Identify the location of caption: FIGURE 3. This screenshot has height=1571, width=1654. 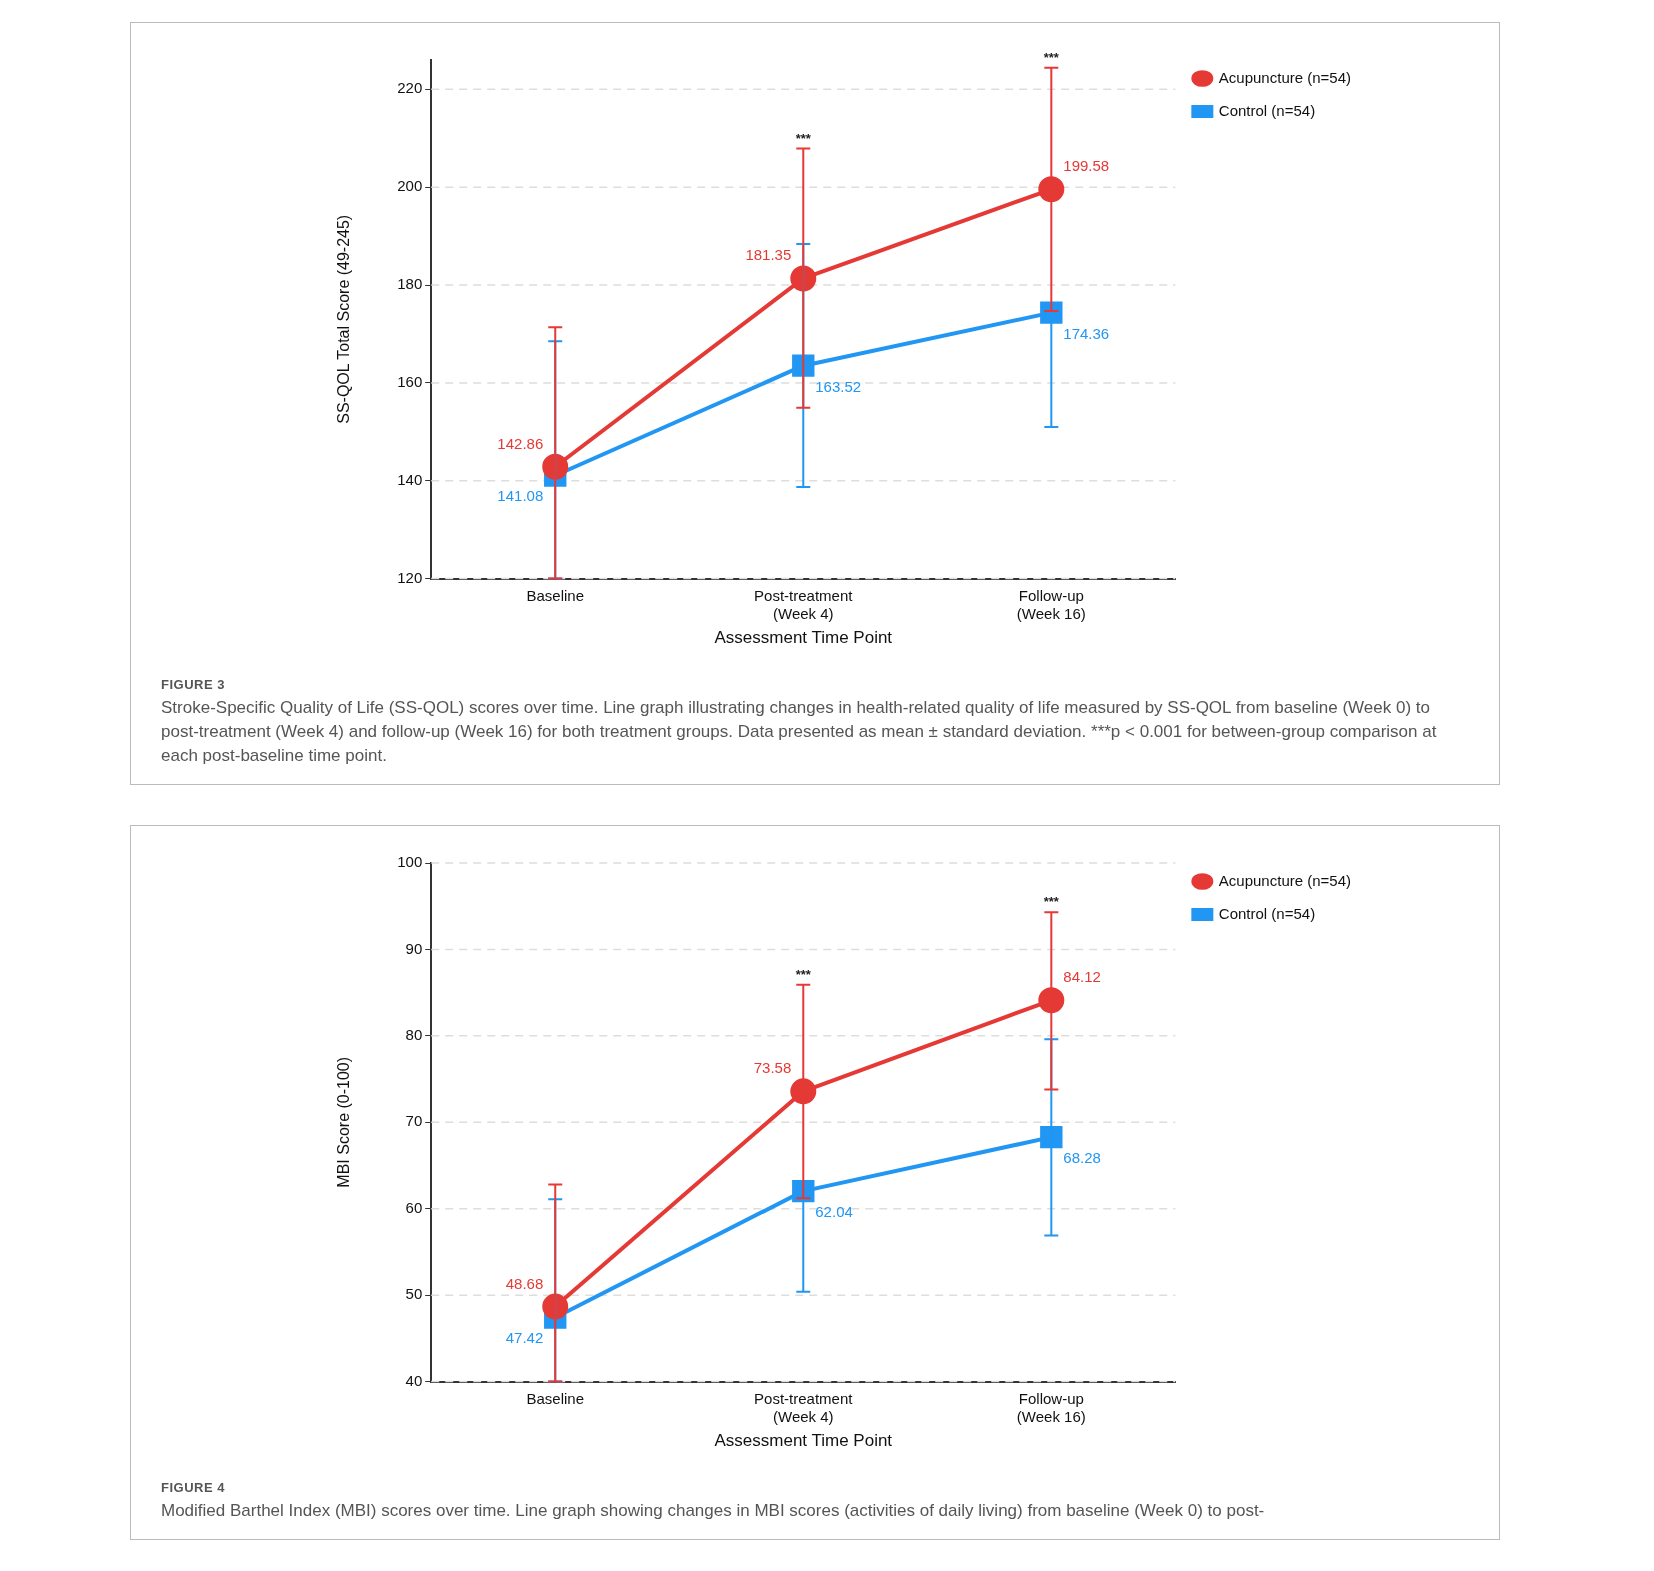
(193, 684).